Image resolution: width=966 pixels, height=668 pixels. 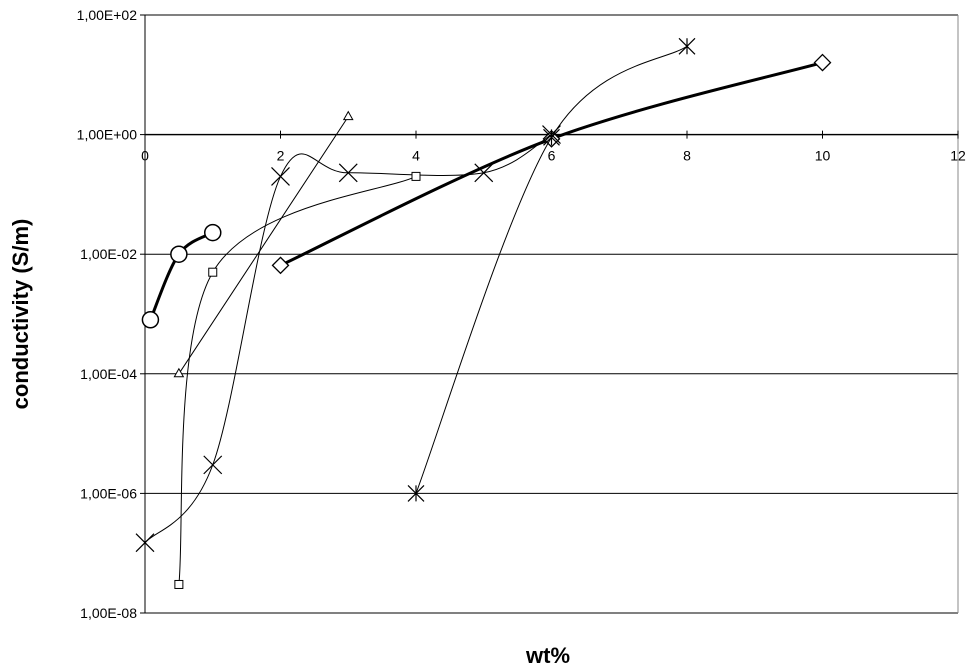 I want to click on series-line-triangle, so click(x=263, y=245).